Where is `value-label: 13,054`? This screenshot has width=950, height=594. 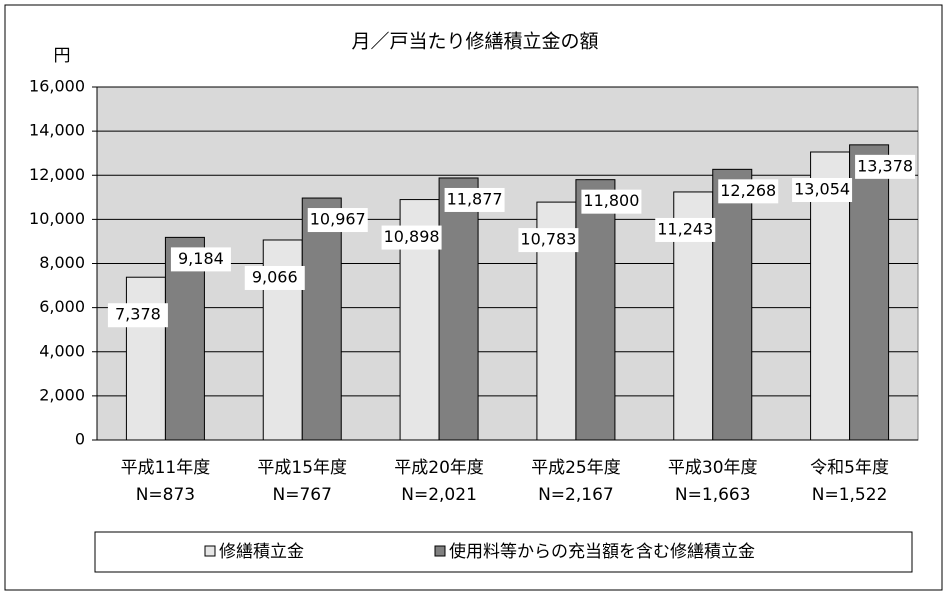
value-label: 13,054 is located at coordinates (822, 188).